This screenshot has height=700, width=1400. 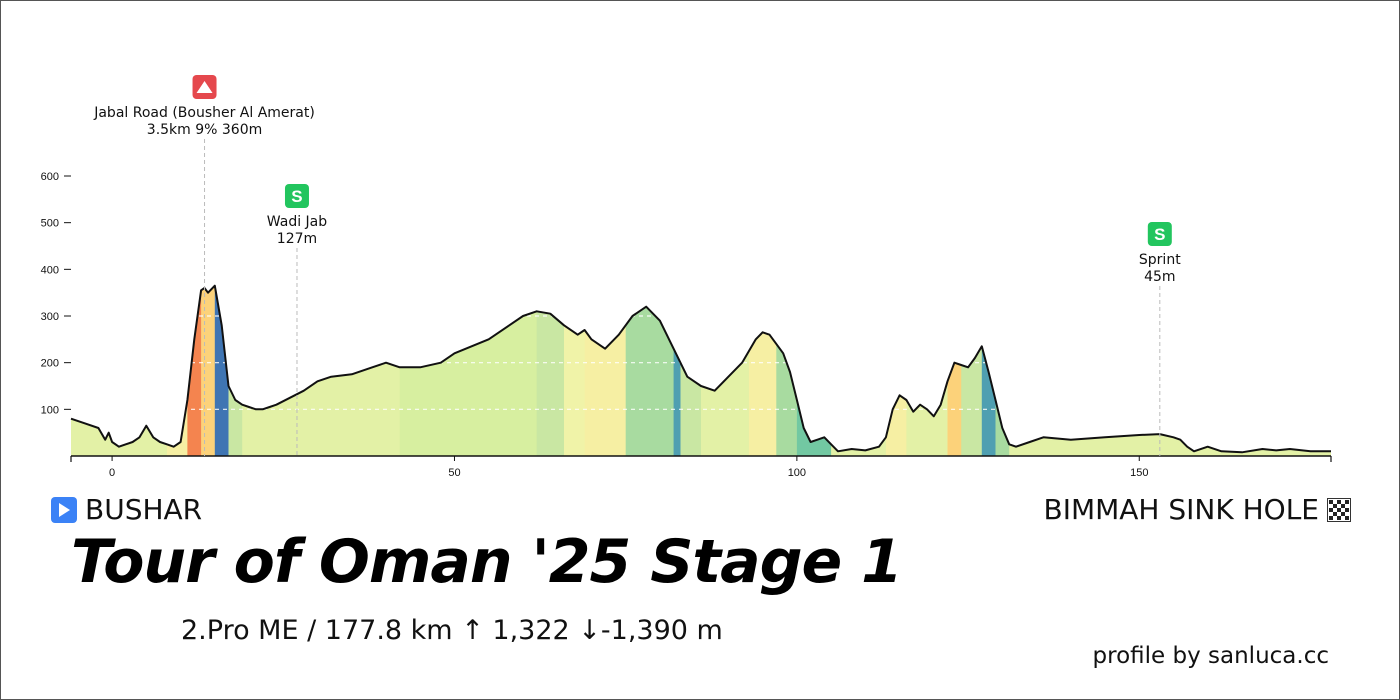 What do you see at coordinates (204, 87) in the screenshot?
I see `mountain-glyph` at bounding box center [204, 87].